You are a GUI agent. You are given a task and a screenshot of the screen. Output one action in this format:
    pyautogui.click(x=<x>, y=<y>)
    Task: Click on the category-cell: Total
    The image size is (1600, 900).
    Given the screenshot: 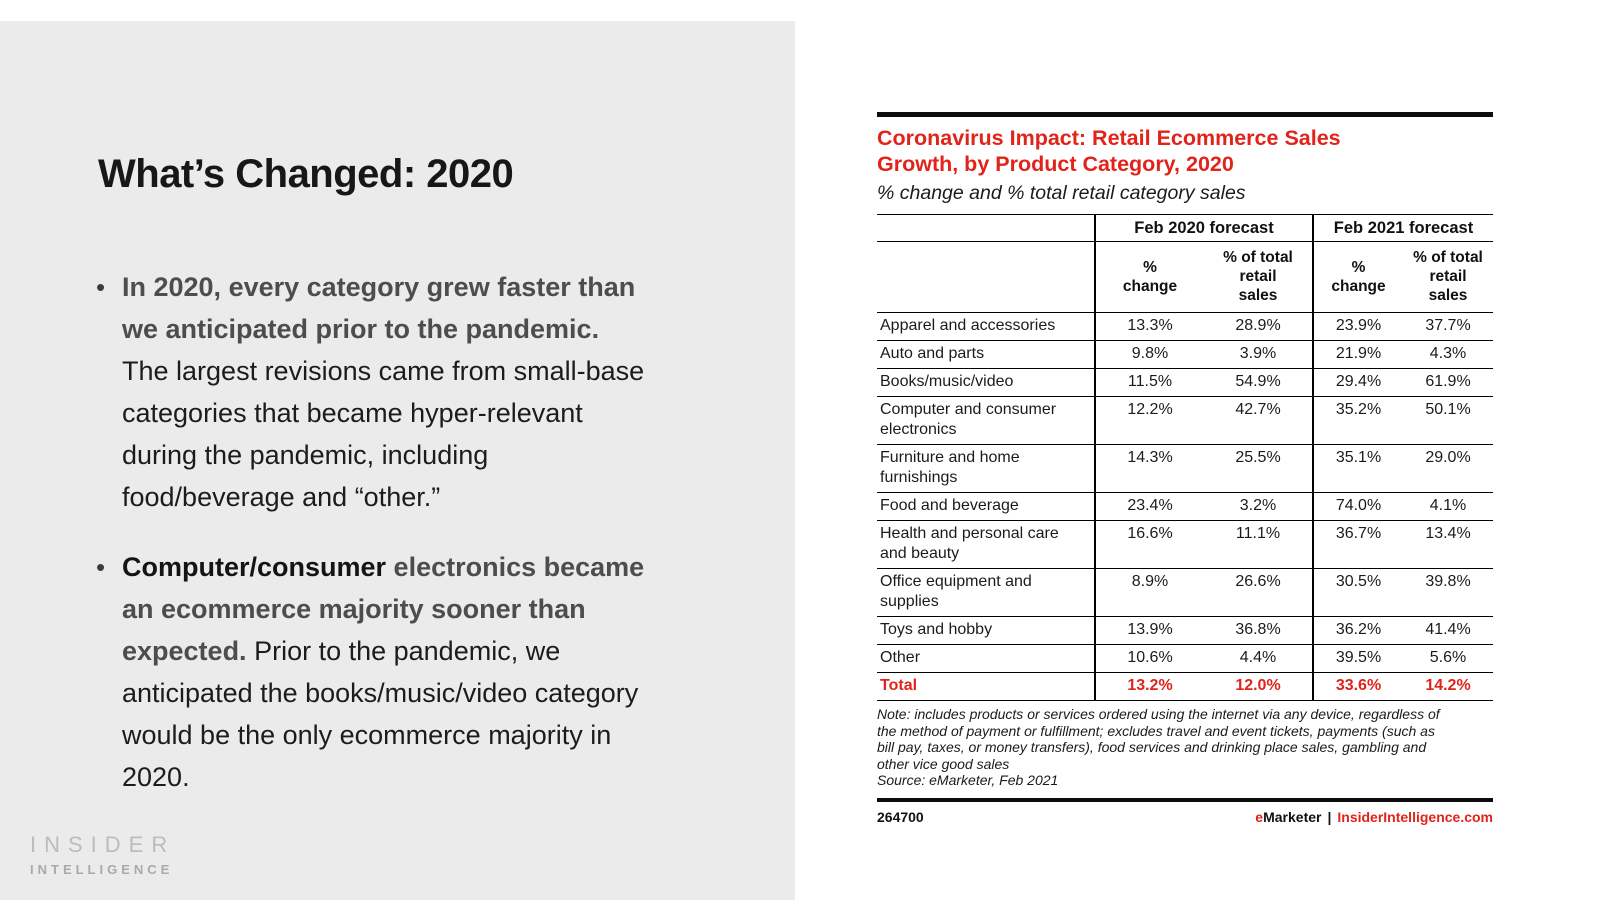 What is the action you would take?
    pyautogui.click(x=986, y=686)
    